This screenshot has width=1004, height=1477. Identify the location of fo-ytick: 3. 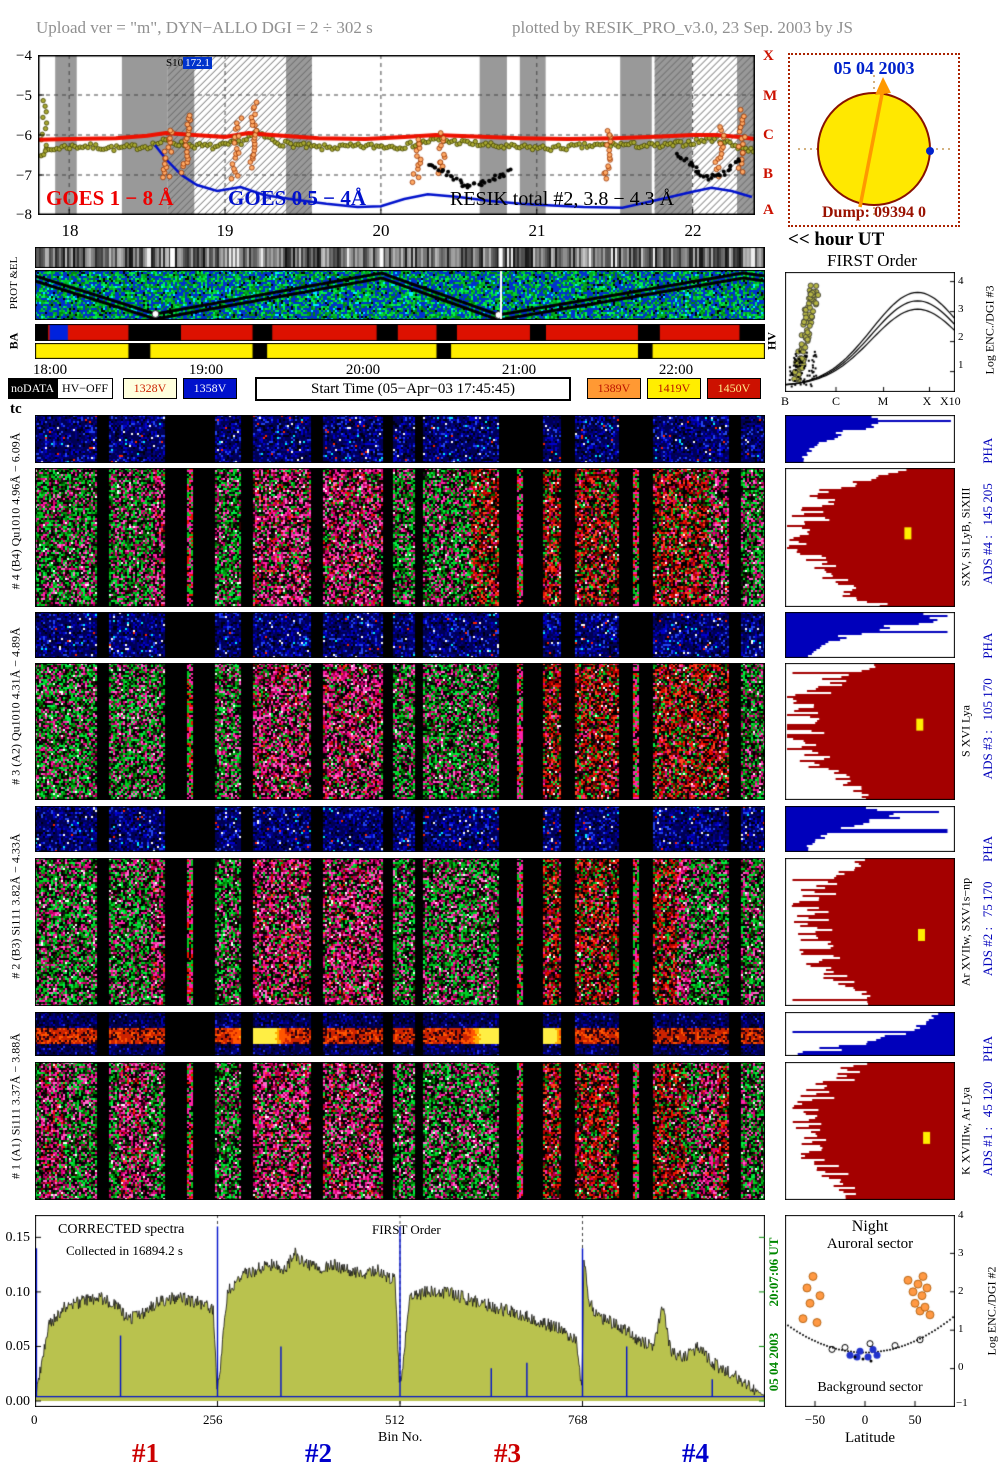
(961, 309).